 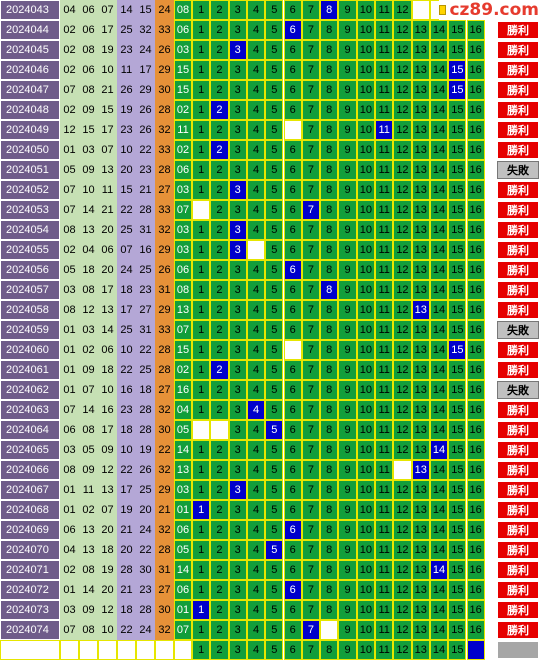 What do you see at coordinates (457, 350) in the screenshot?
I see `trend-cell-hit: 15` at bounding box center [457, 350].